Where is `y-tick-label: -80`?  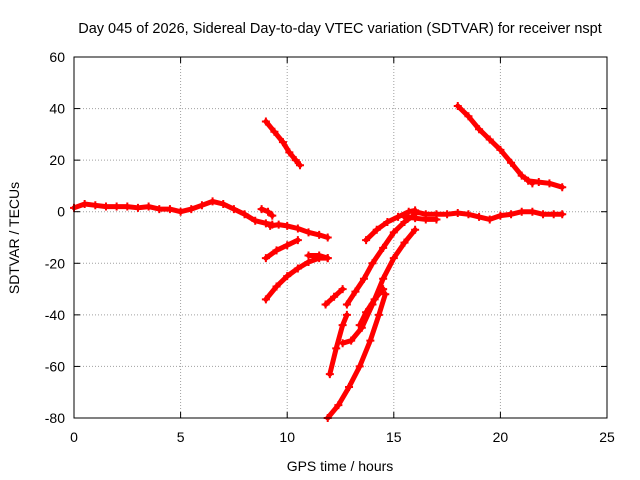
y-tick-label: -80 is located at coordinates (55, 418).